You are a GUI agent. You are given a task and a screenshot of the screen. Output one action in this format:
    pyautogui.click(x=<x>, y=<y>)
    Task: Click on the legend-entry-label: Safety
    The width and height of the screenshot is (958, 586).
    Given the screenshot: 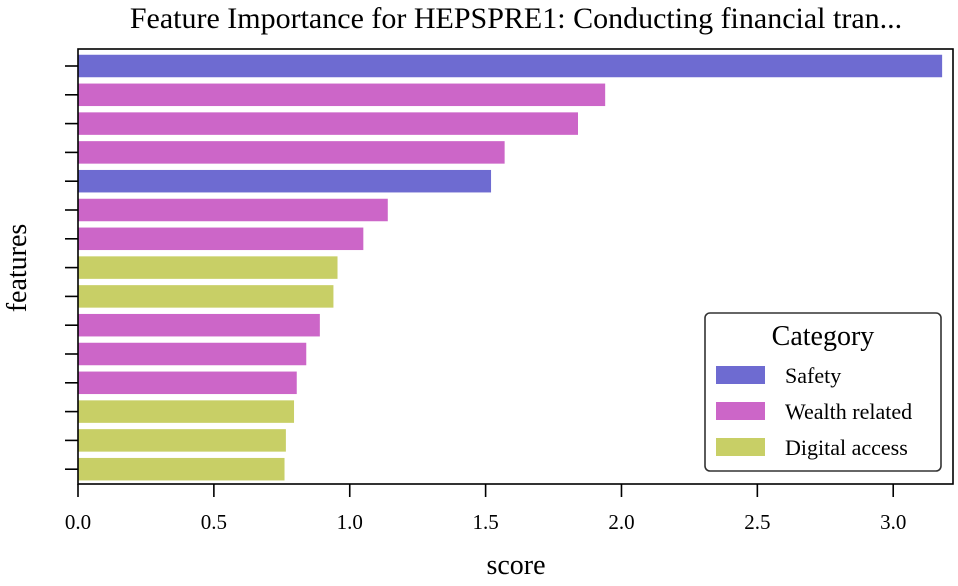 What is the action you would take?
    pyautogui.click(x=813, y=375)
    